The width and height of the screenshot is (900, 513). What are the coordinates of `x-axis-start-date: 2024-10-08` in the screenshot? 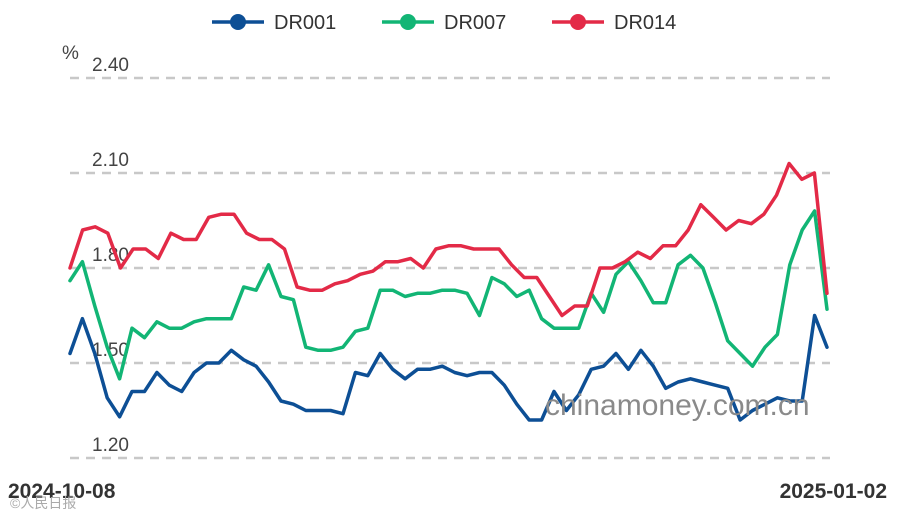 It's located at (62, 491).